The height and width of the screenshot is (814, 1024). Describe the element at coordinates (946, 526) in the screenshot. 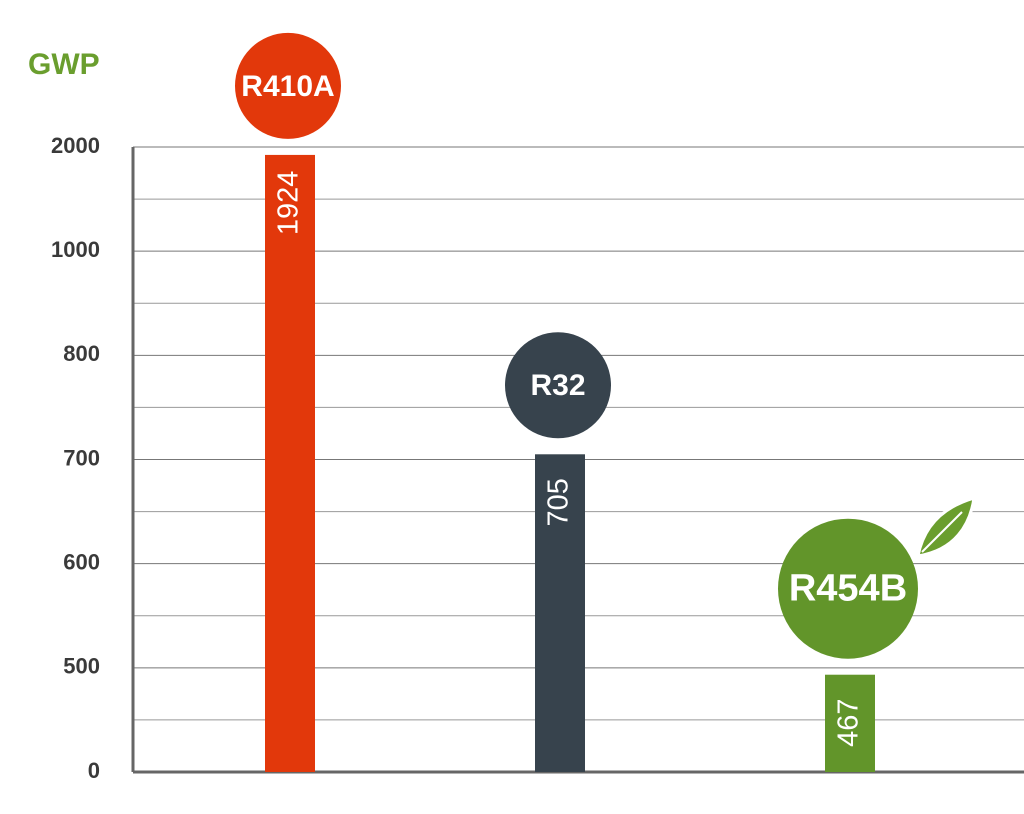

I see `leaf-icon` at that location.